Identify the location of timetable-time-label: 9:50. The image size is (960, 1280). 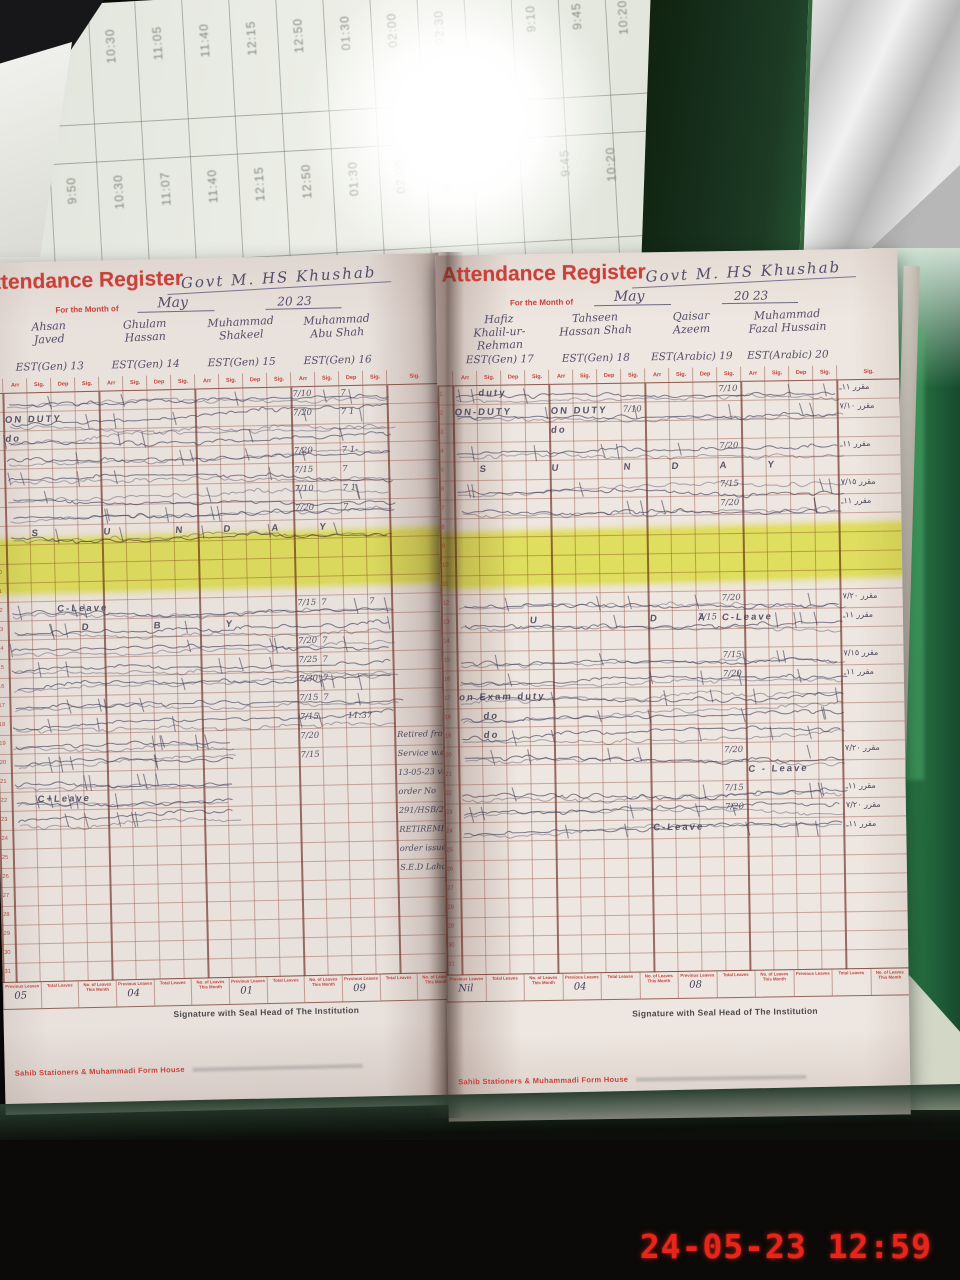
(71, 190).